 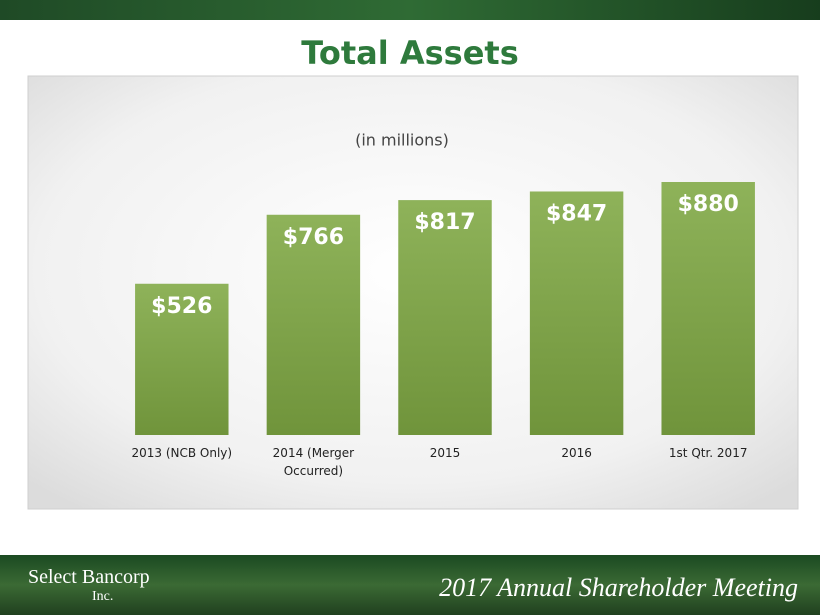 I want to click on x-tick-label: 2016, so click(x=576, y=453).